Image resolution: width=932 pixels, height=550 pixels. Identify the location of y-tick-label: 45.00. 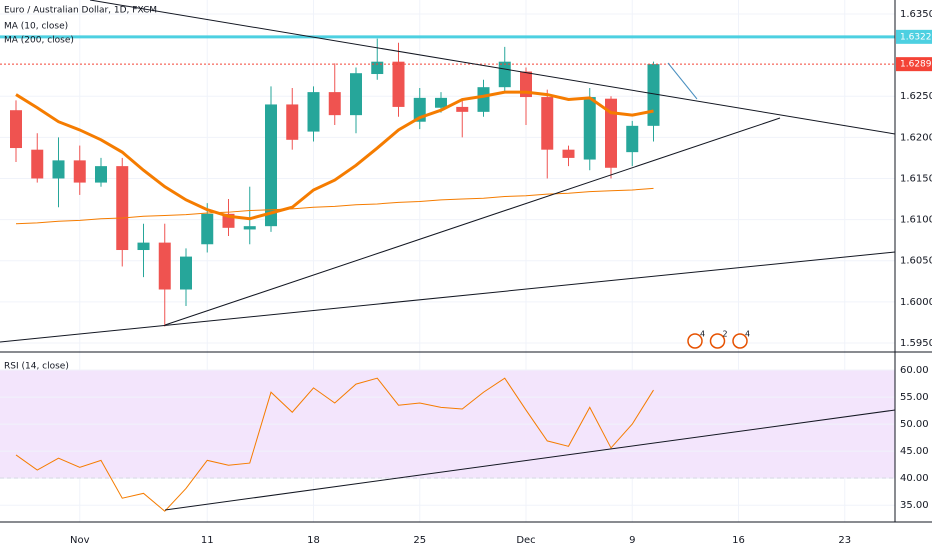
(914, 451).